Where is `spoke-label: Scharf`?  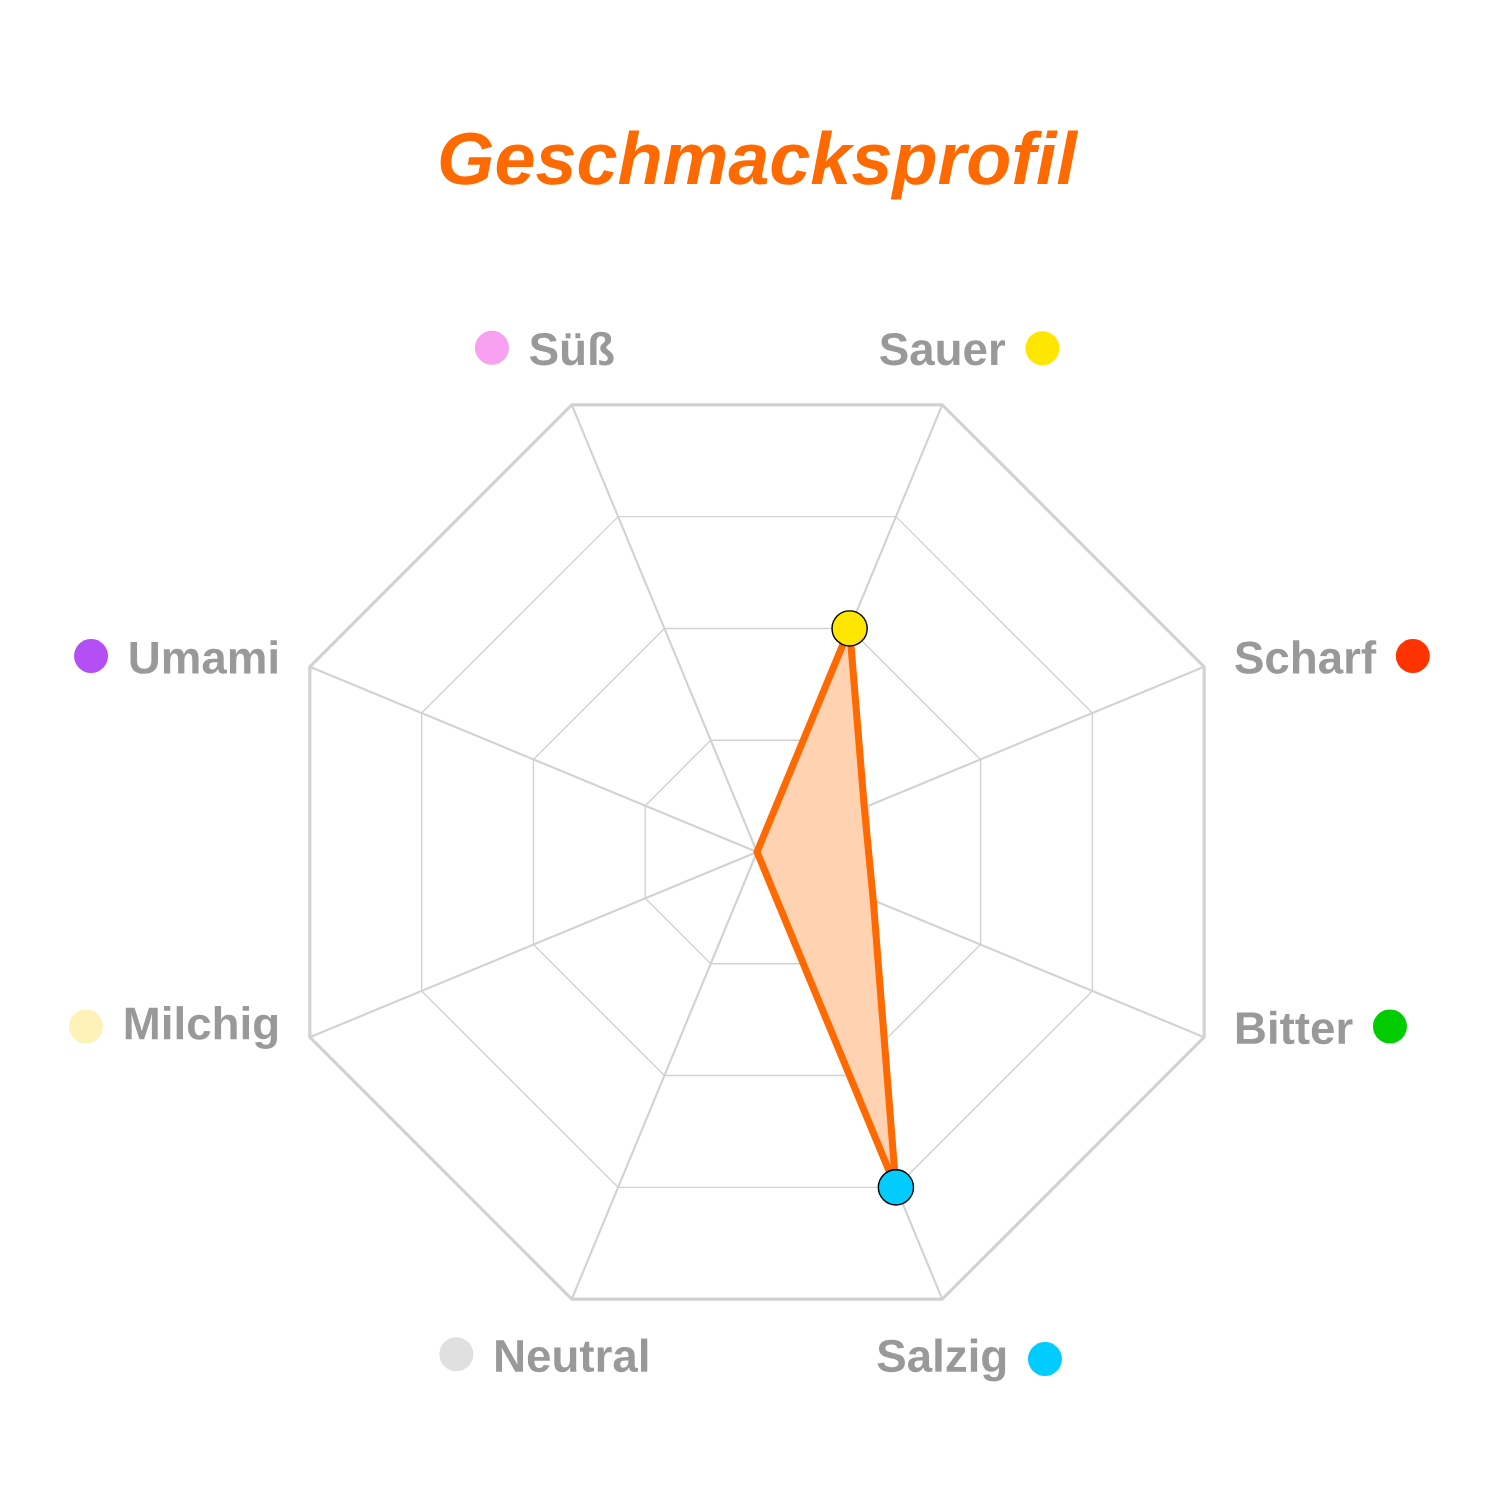
spoke-label: Scharf is located at coordinates (1306, 657).